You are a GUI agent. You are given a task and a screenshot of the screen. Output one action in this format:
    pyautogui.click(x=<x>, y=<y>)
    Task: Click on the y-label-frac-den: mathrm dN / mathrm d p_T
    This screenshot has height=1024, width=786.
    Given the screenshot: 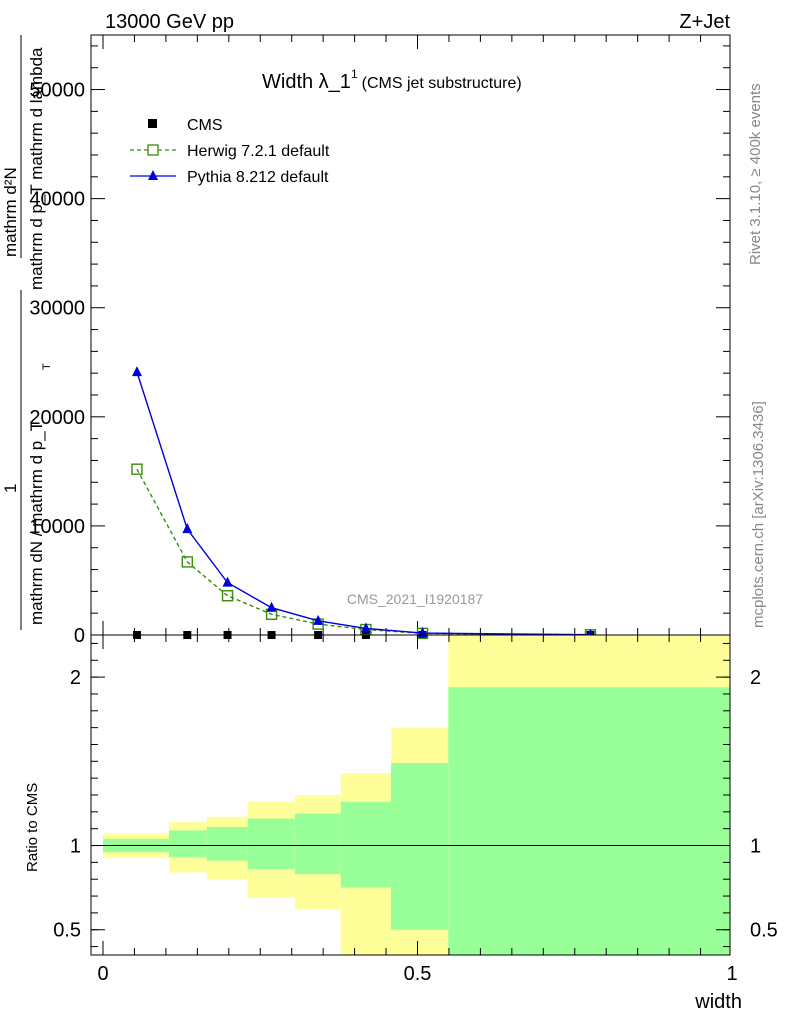 What is the action you would take?
    pyautogui.click(x=36, y=523)
    